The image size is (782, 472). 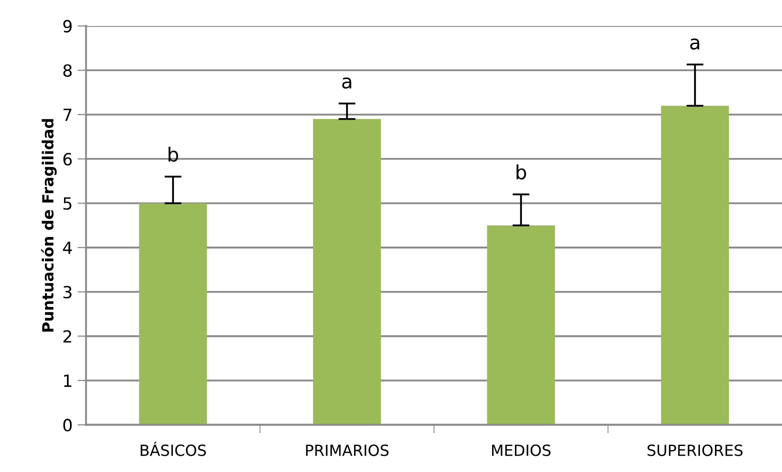 What do you see at coordinates (67, 425) in the screenshot?
I see `y-tick-label: 0` at bounding box center [67, 425].